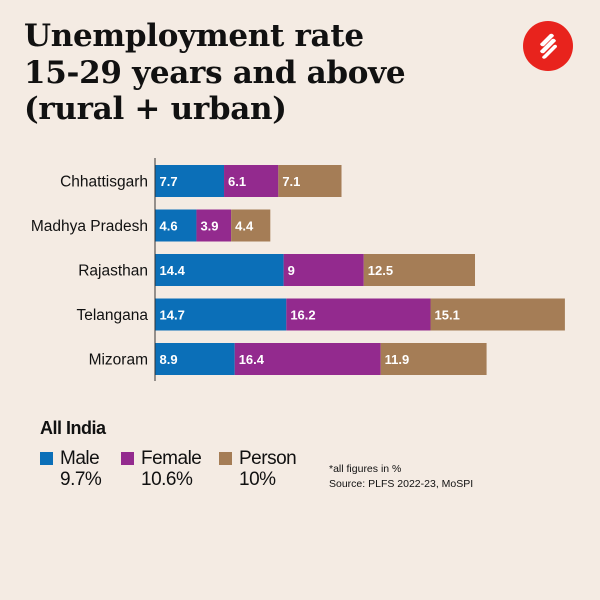 This screenshot has width=600, height=600. I want to click on data-label: 14.7, so click(172, 315).